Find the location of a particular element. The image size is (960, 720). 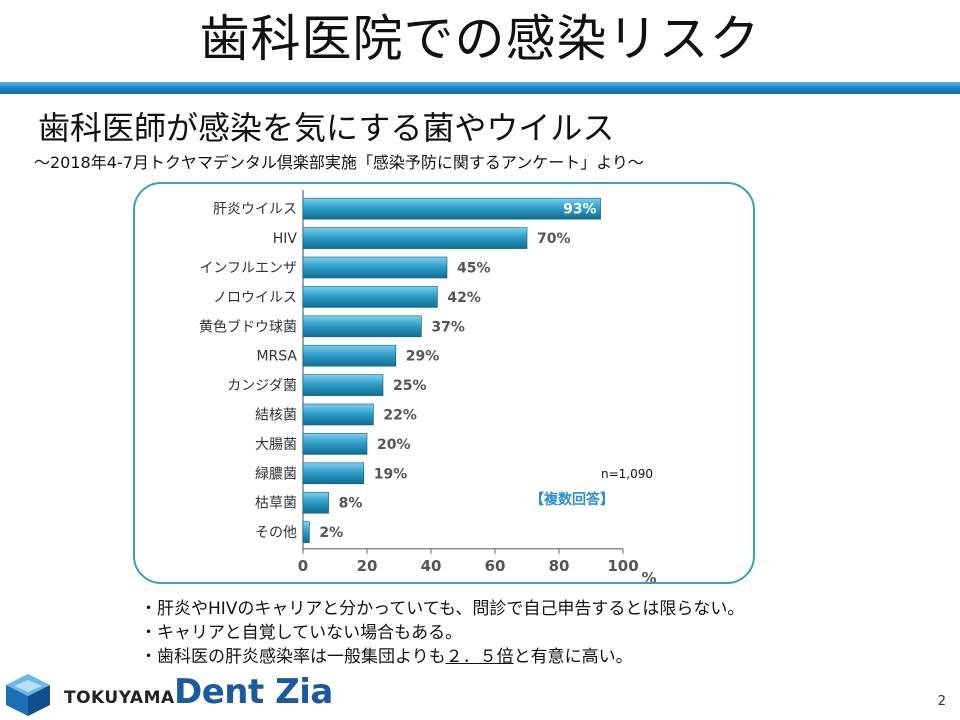

value-label: 42% is located at coordinates (464, 298).